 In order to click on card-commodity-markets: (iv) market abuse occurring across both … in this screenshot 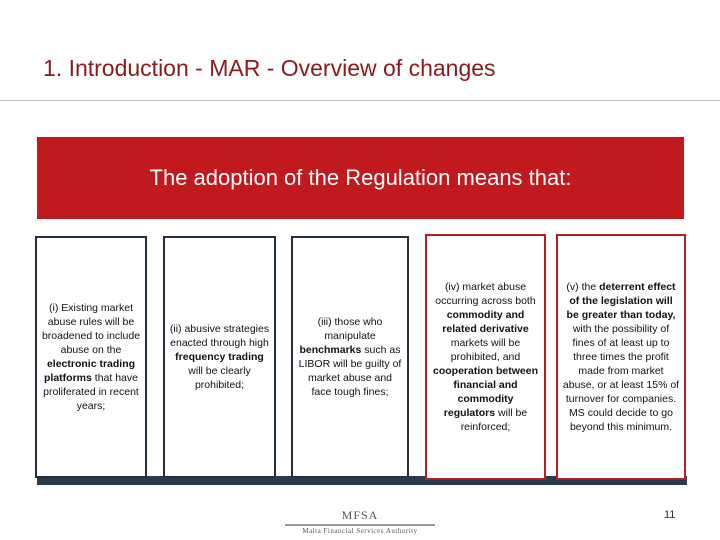, I will do `click(485, 357)`.